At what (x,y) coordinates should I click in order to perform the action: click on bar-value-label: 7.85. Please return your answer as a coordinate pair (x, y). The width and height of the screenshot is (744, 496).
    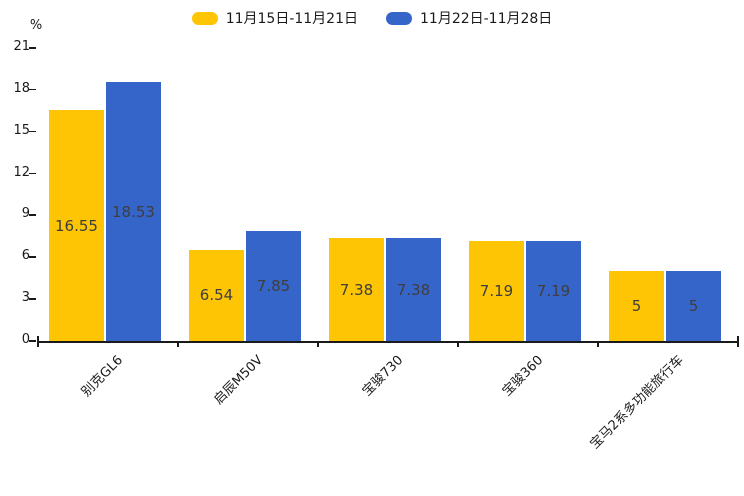
    Looking at the image, I should click on (273, 286).